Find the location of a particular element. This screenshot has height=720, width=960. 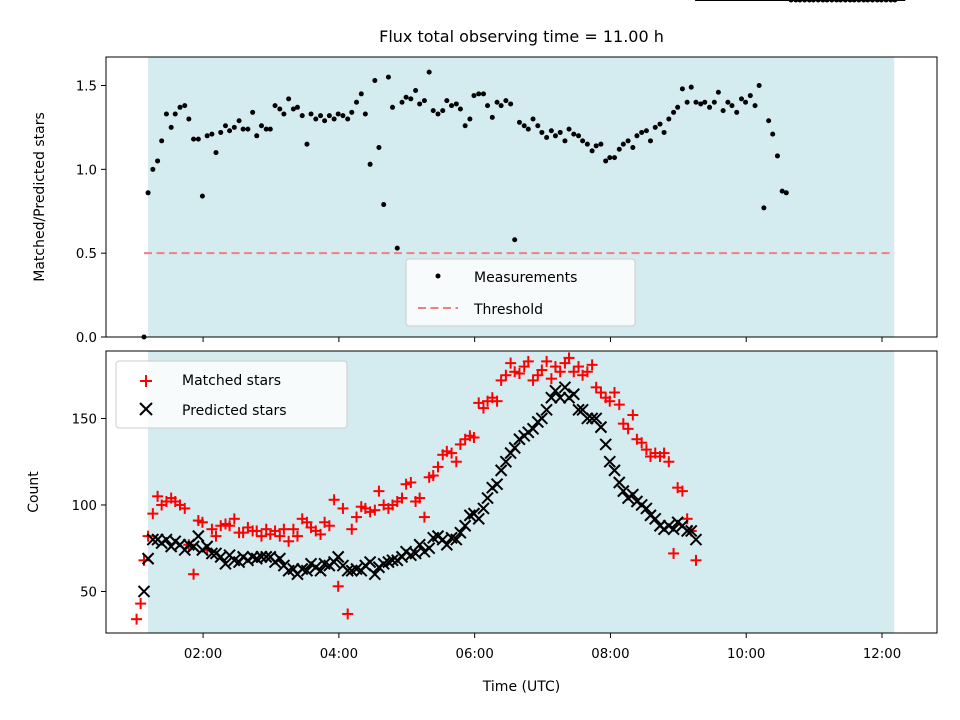

y-tick-label: 150 is located at coordinates (84, 419).